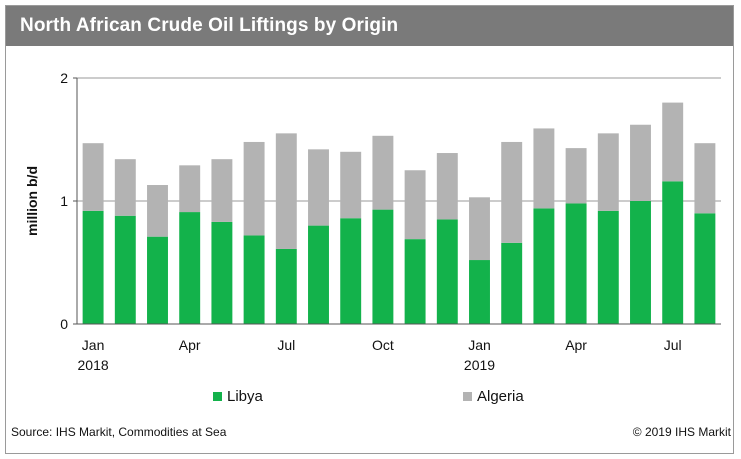 The height and width of the screenshot is (459, 741). Describe the element at coordinates (64, 78) in the screenshot. I see `y-tick-label: 2` at that location.